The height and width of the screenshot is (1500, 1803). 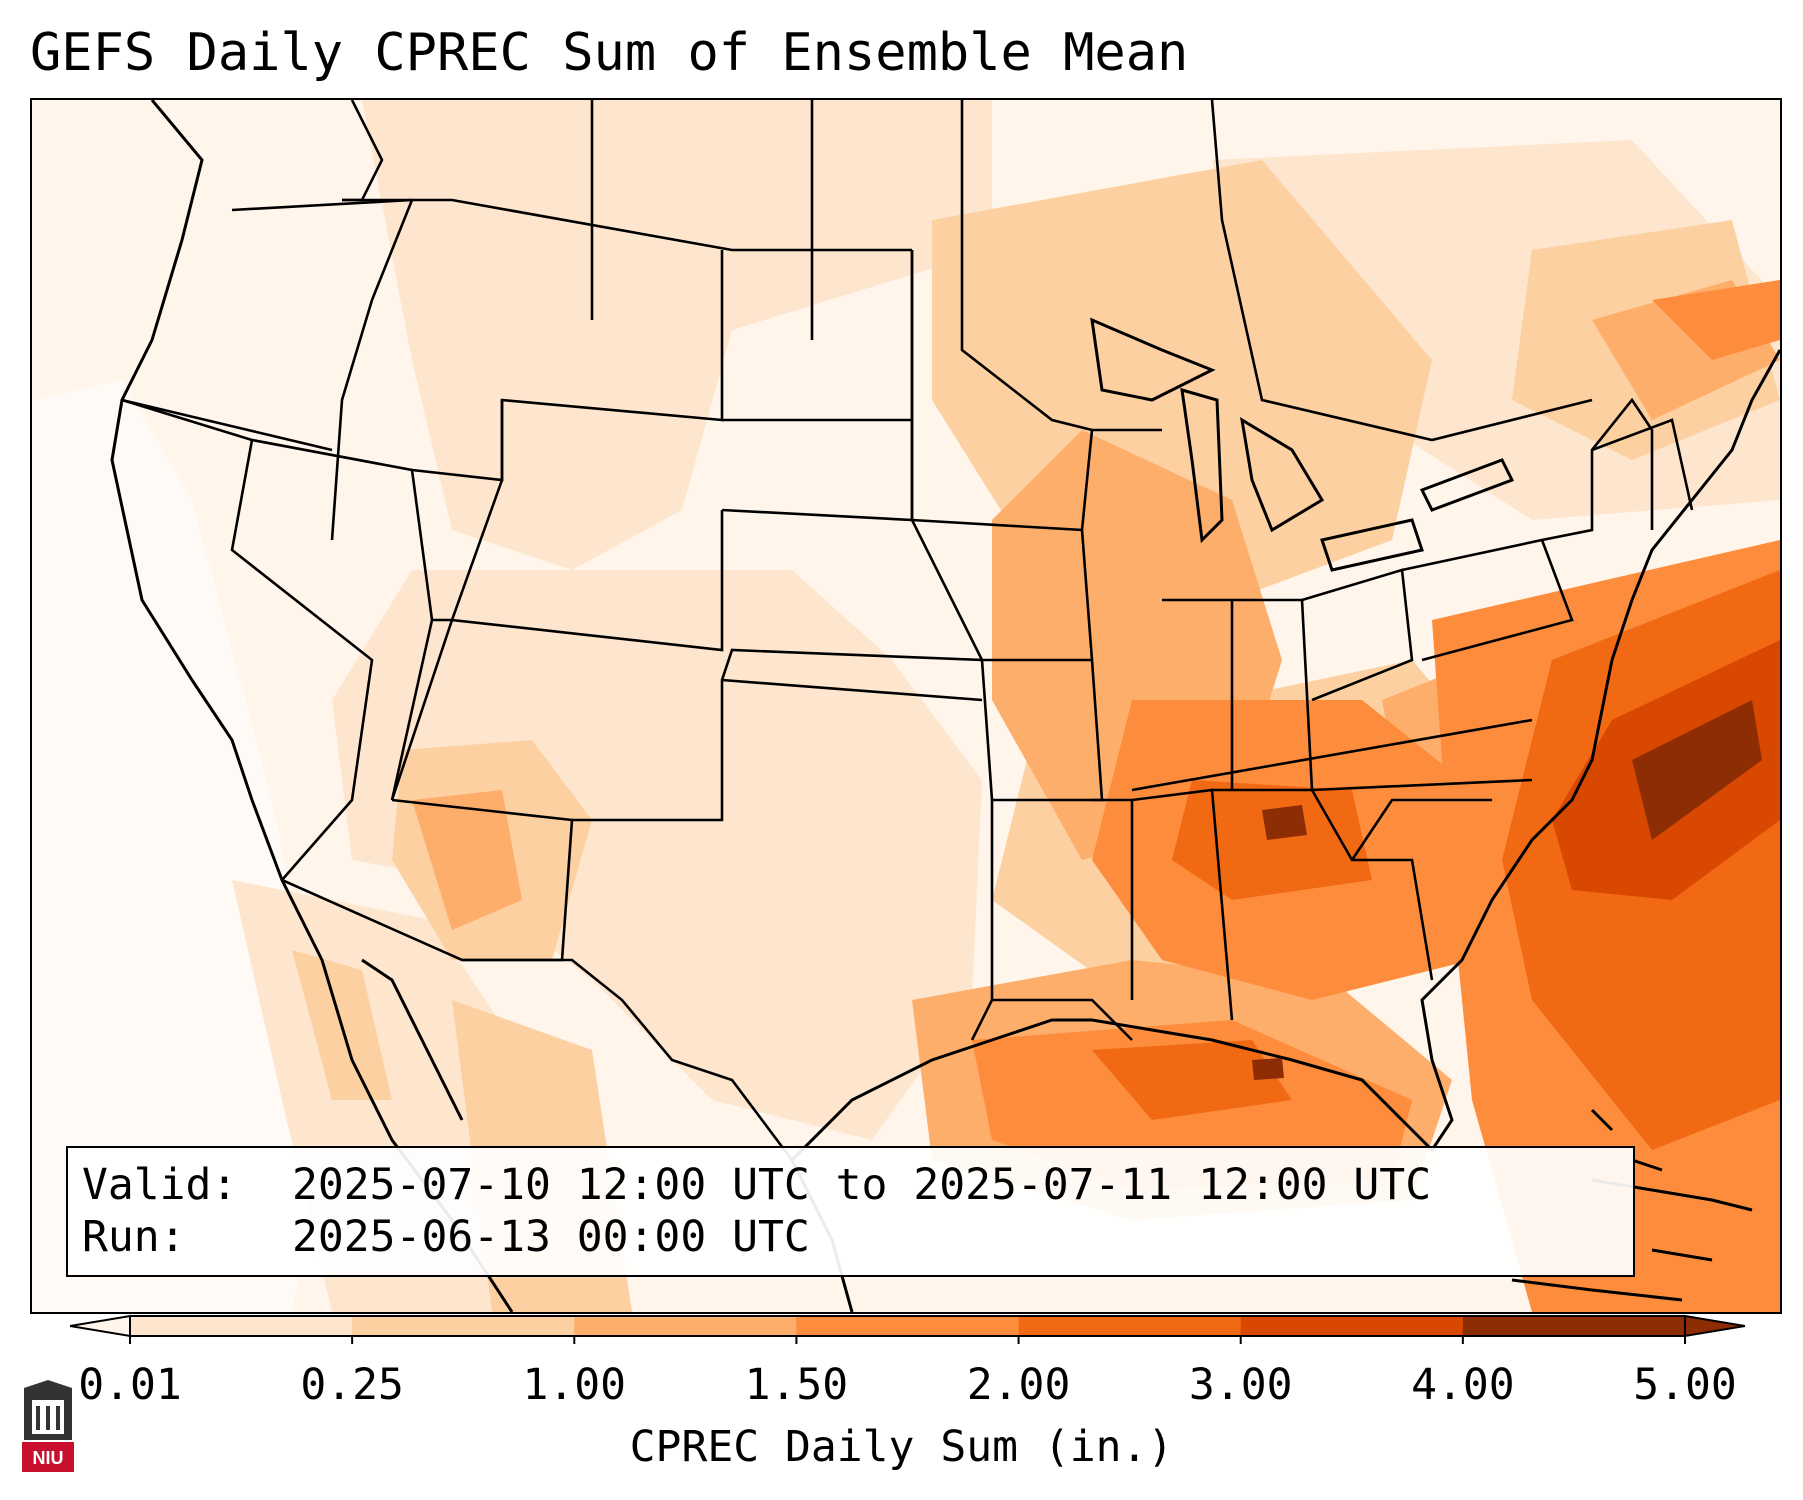 I want to click on colorbar-tick-label: 0.01, so click(x=130, y=1385).